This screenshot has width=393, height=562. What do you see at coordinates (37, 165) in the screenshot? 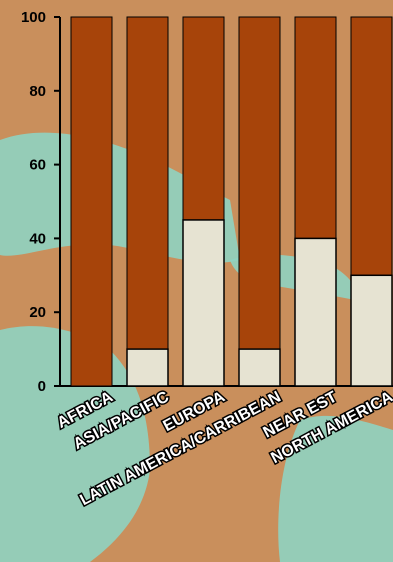
I see `y-tick-label: 60` at bounding box center [37, 165].